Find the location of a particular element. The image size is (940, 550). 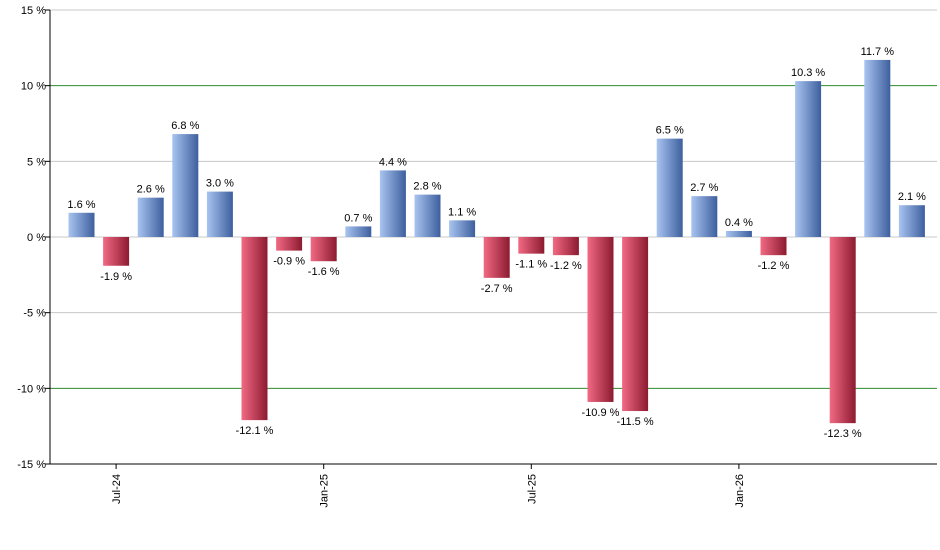

x-tick-label: Jan-26 is located at coordinates (740, 491).